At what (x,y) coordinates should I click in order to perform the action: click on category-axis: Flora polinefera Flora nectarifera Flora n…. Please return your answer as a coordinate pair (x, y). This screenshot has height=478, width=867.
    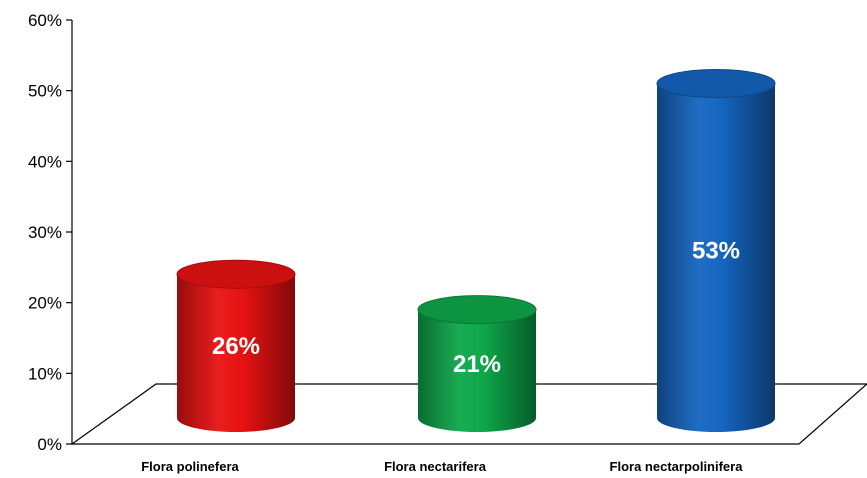
    Looking at the image, I should click on (442, 466).